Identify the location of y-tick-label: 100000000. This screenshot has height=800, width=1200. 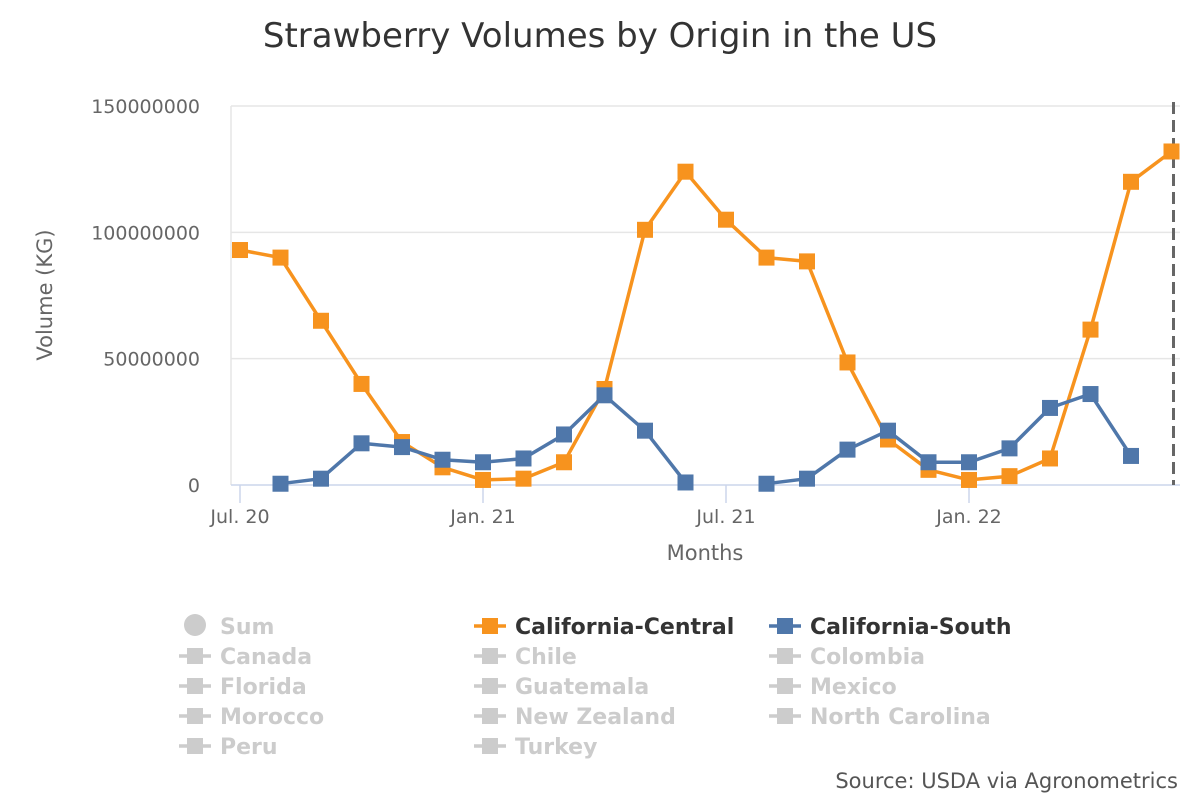
(145, 233).